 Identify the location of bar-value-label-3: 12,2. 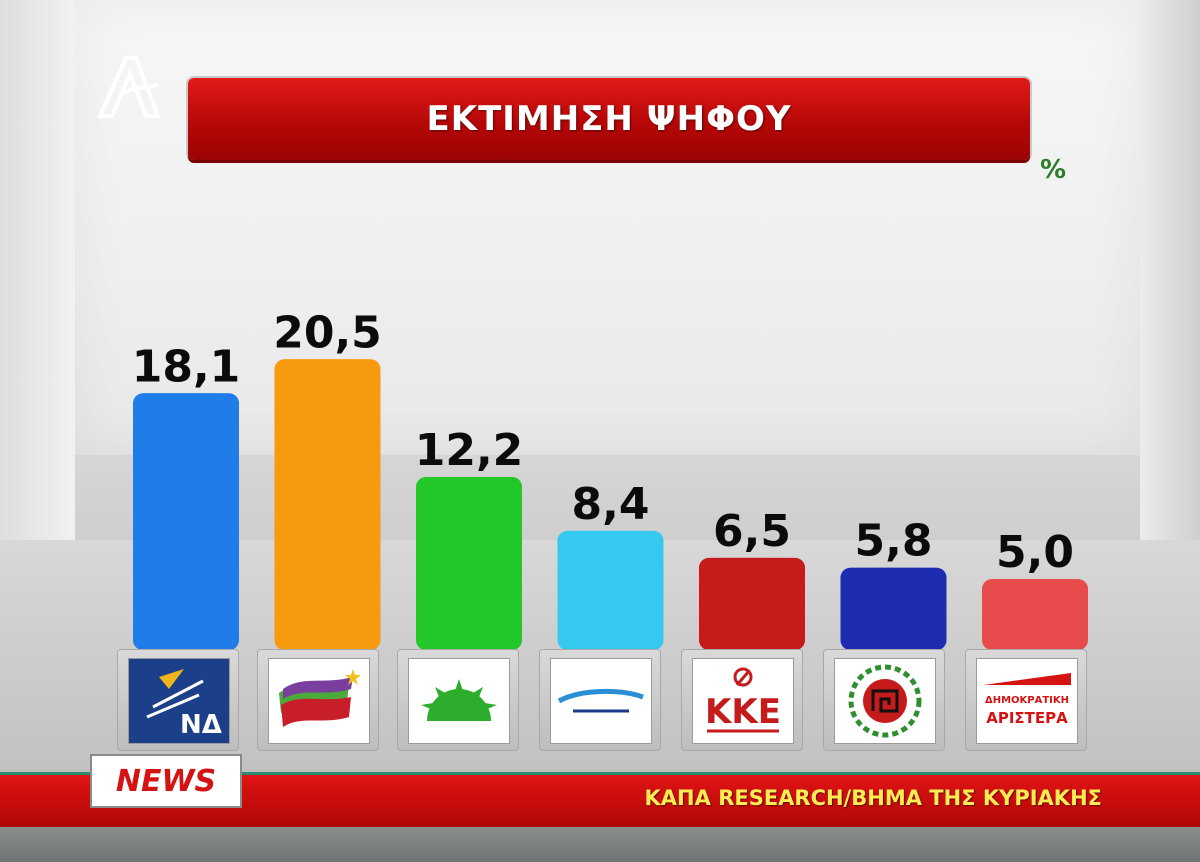
(469, 450).